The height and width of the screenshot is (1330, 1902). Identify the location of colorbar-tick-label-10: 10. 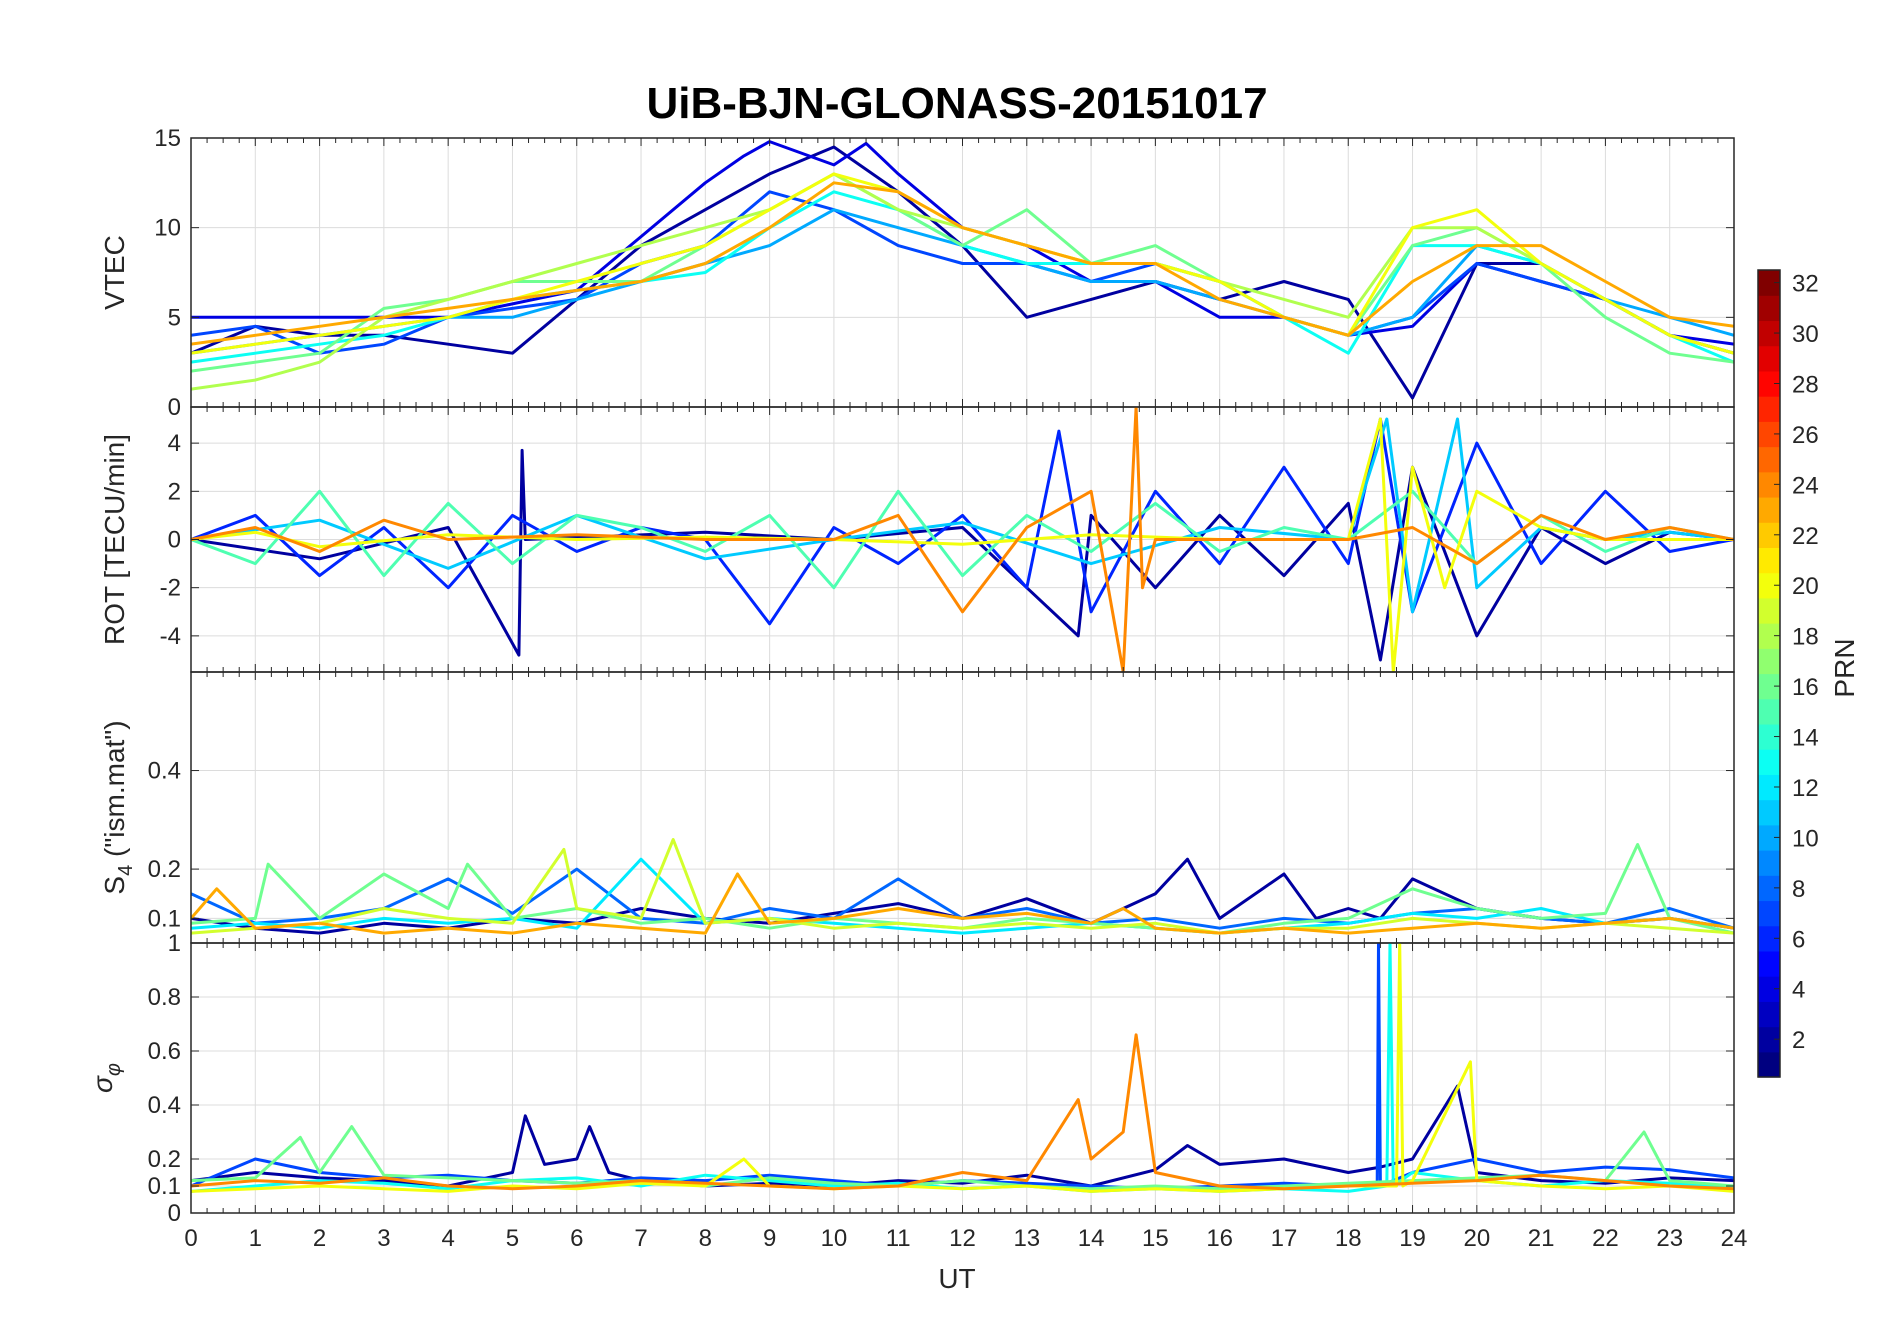
(1805, 838).